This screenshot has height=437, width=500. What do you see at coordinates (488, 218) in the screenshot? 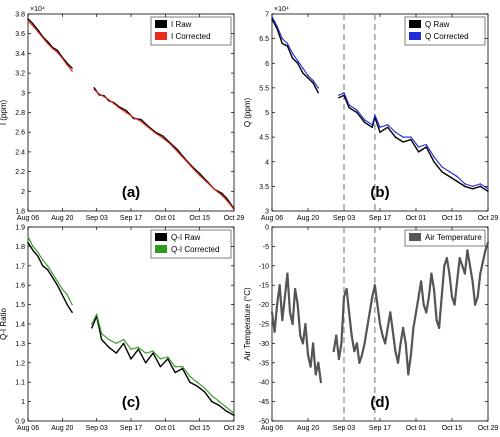
I see `x-tick-label: Oct 29` at bounding box center [488, 218].